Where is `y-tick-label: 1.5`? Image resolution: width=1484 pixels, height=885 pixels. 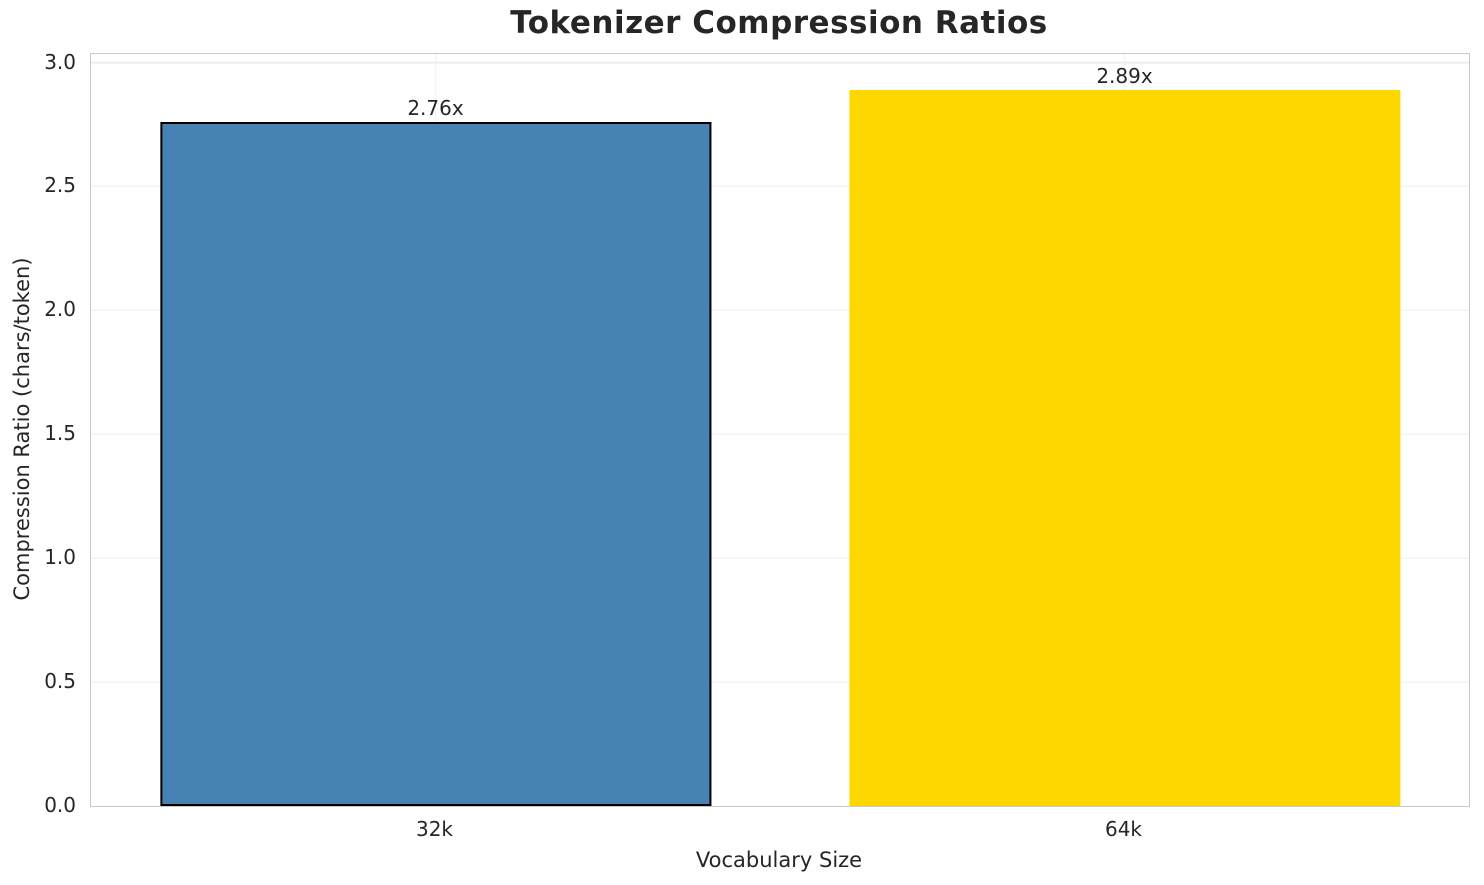 y-tick-label: 1.5 is located at coordinates (60, 433).